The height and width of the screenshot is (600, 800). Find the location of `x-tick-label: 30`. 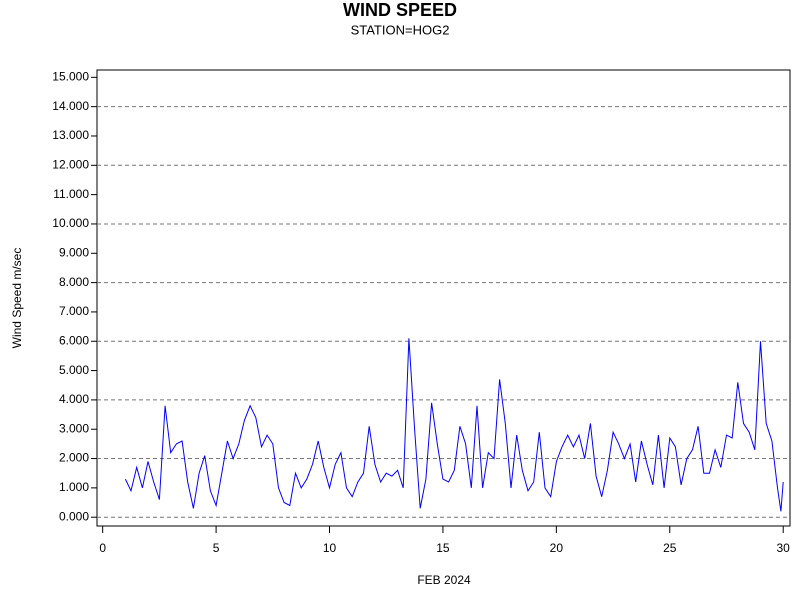

x-tick-label: 30 is located at coordinates (784, 548).